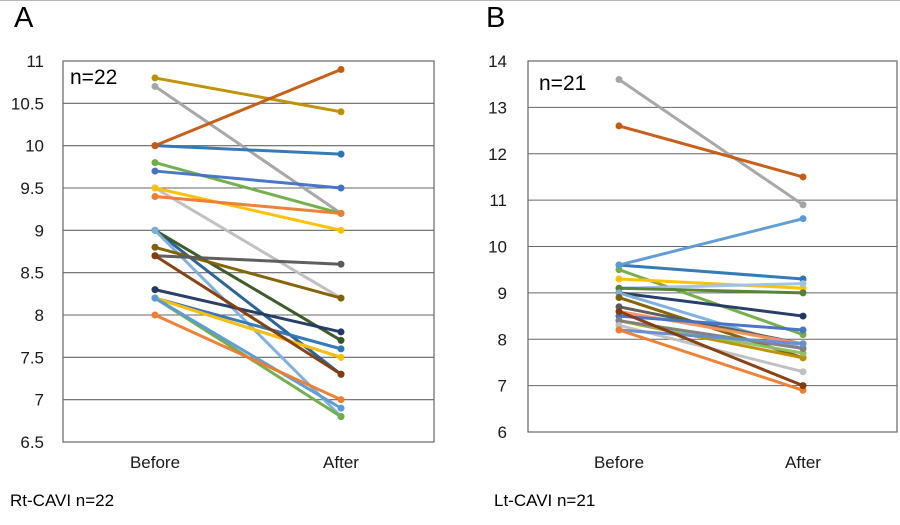 This screenshot has width=900, height=525. Describe the element at coordinates (450, 0) in the screenshot. I see `figure-border` at that location.